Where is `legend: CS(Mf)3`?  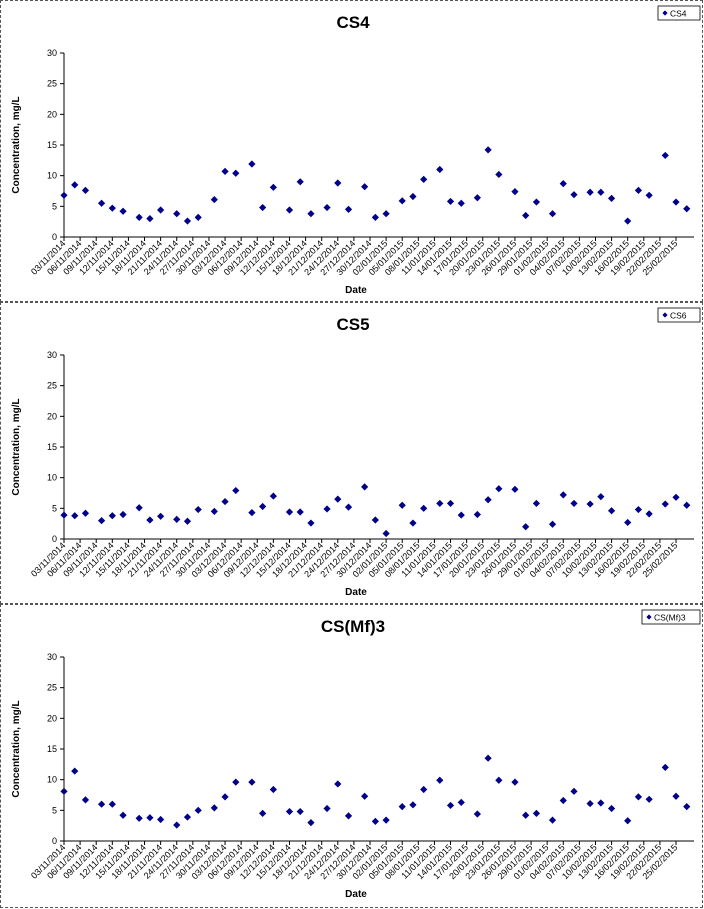 legend: CS(Mf)3 is located at coordinates (671, 617).